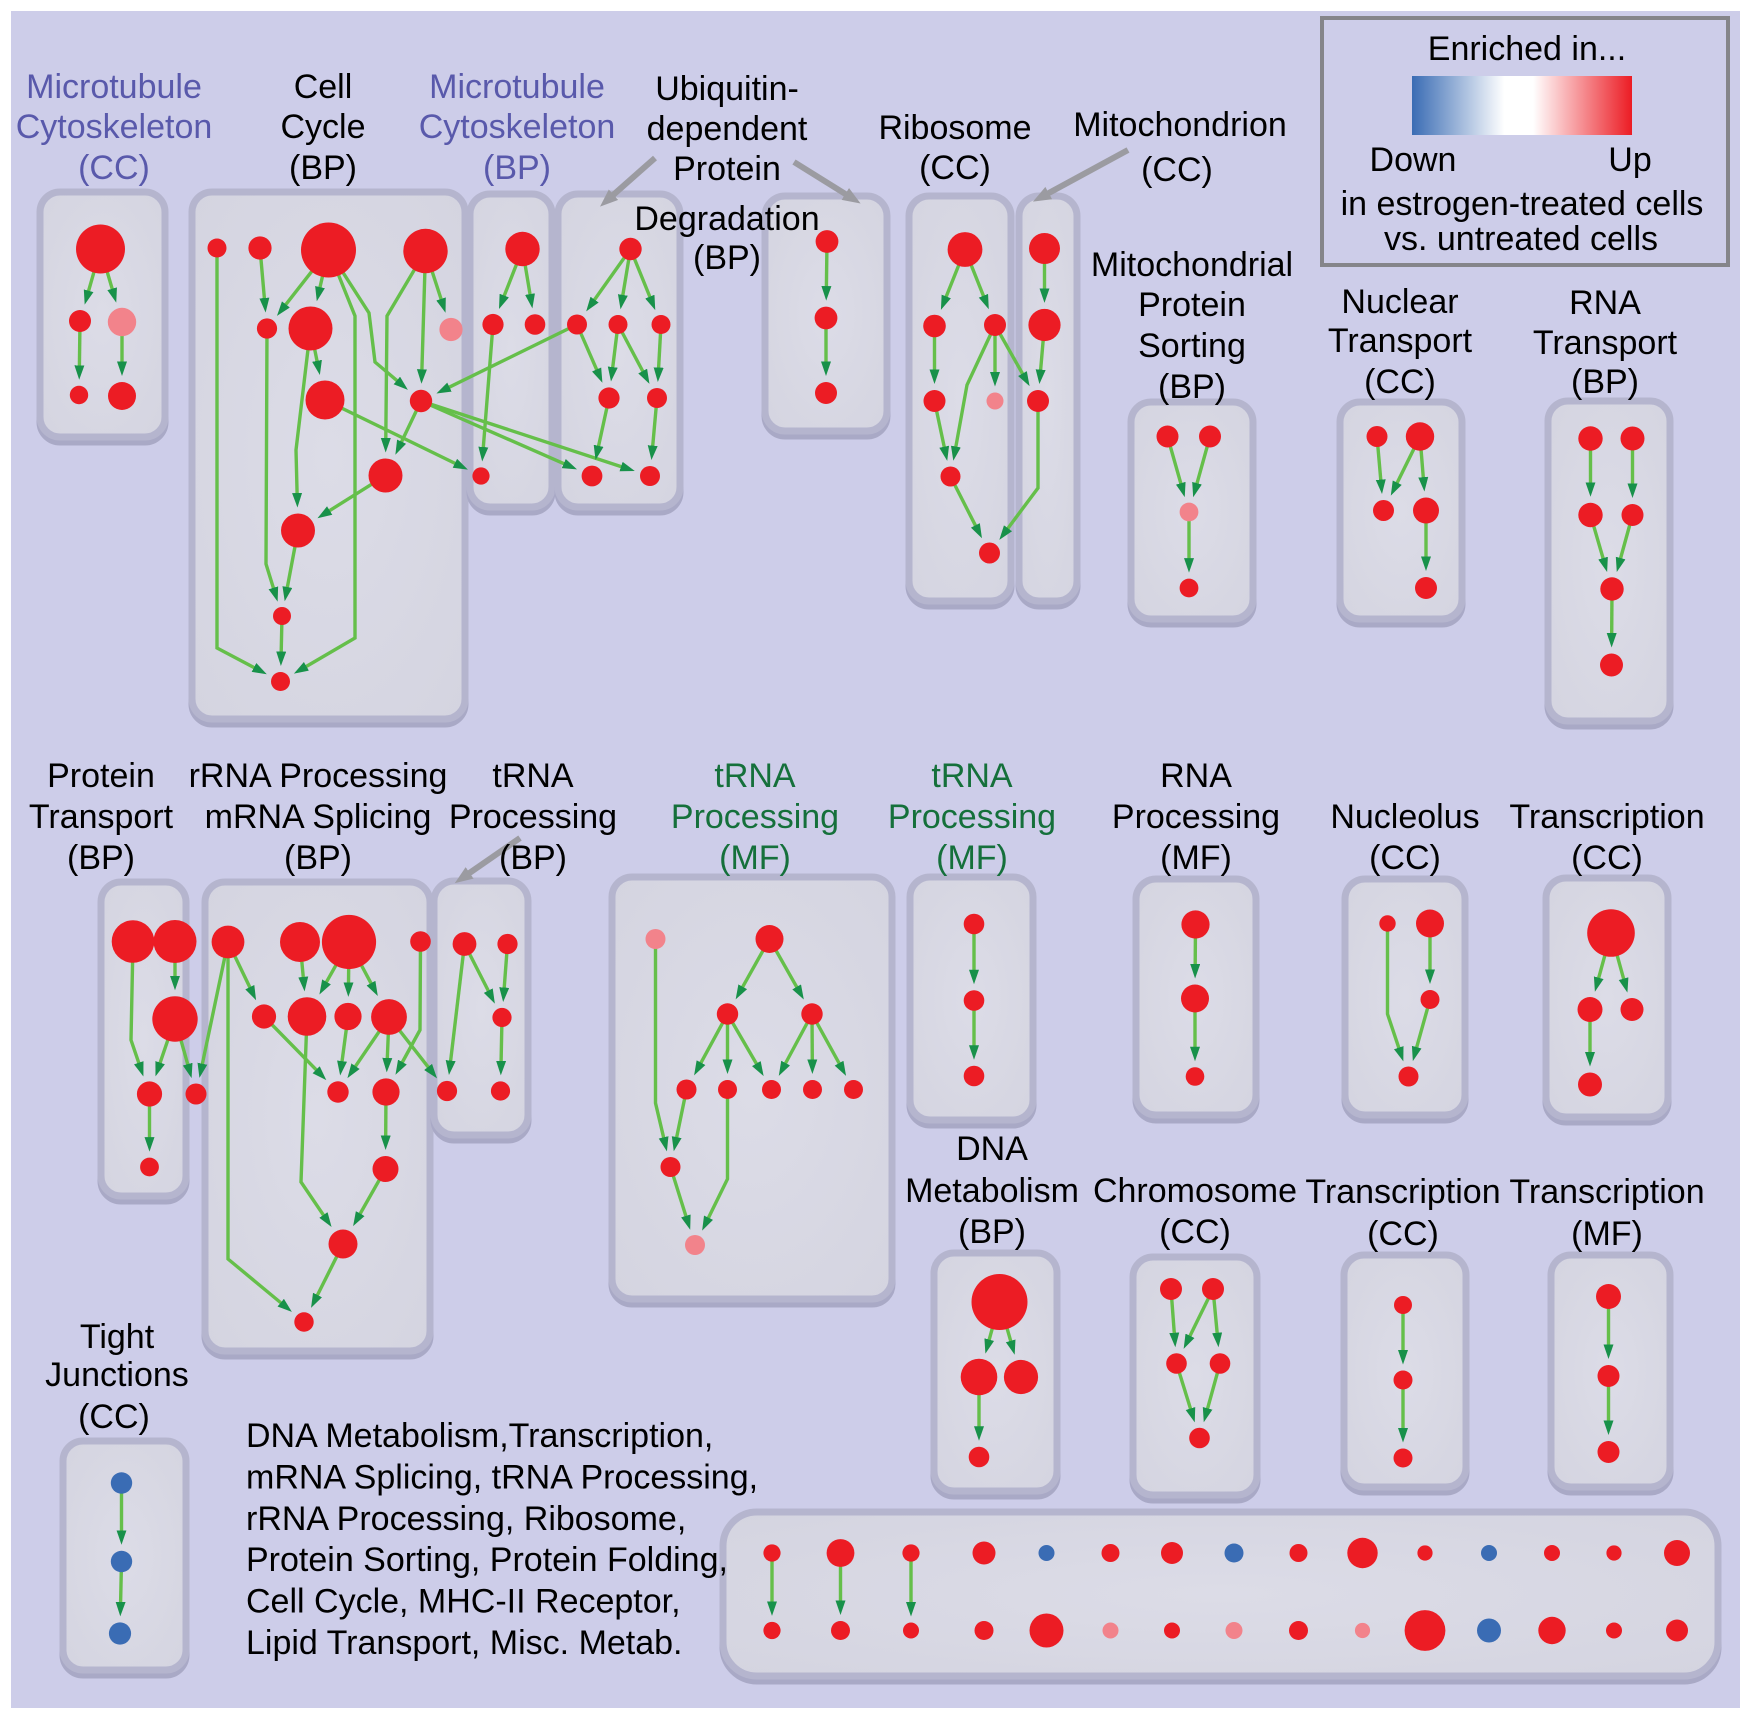 This screenshot has width=1750, height=1720. Describe the element at coordinates (1522, 204) in the screenshot. I see `svg-text: in estrogen-treated cells` at that location.